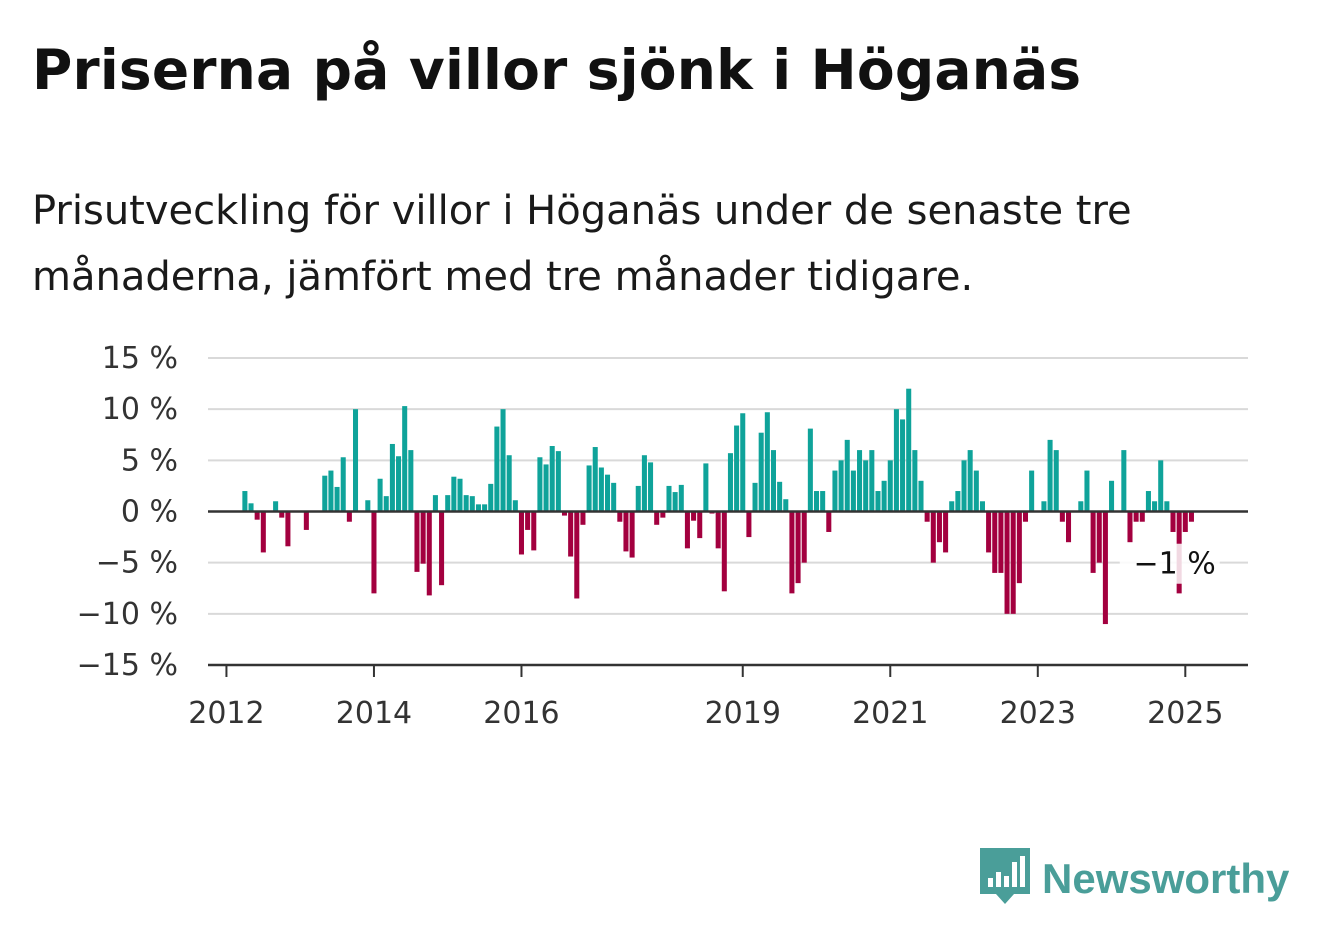 This screenshot has height=939, width=1322. What do you see at coordinates (557, 70) in the screenshot?
I see `chart-title: Priserna på villor sjönk i Höganäs` at bounding box center [557, 70].